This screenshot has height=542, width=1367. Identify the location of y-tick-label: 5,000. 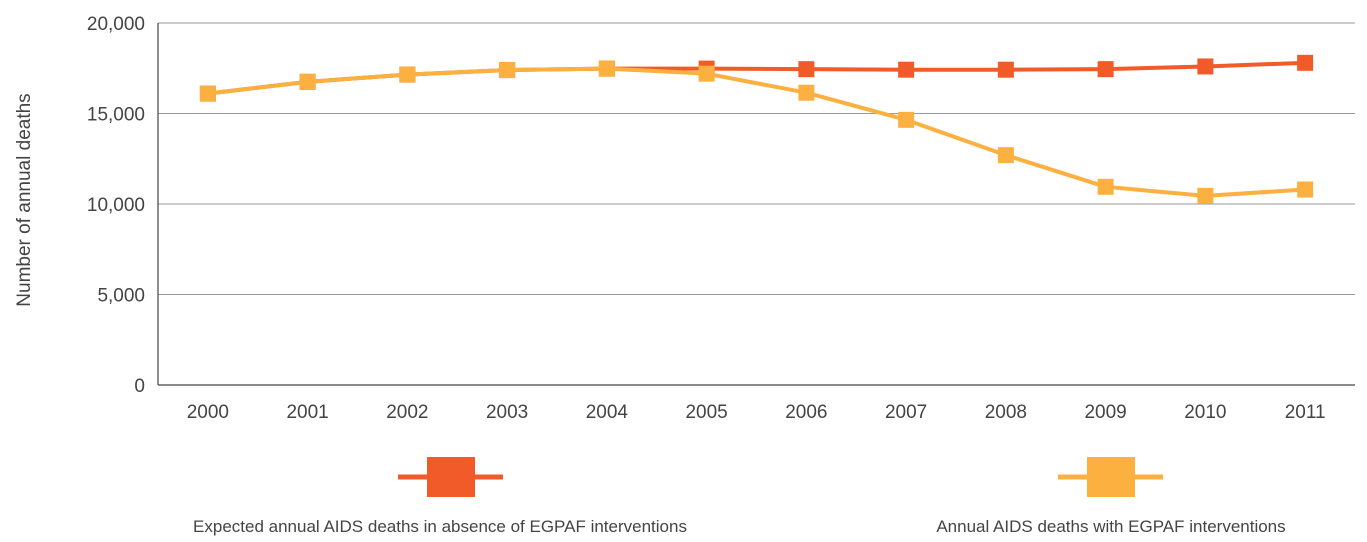
(121, 296).